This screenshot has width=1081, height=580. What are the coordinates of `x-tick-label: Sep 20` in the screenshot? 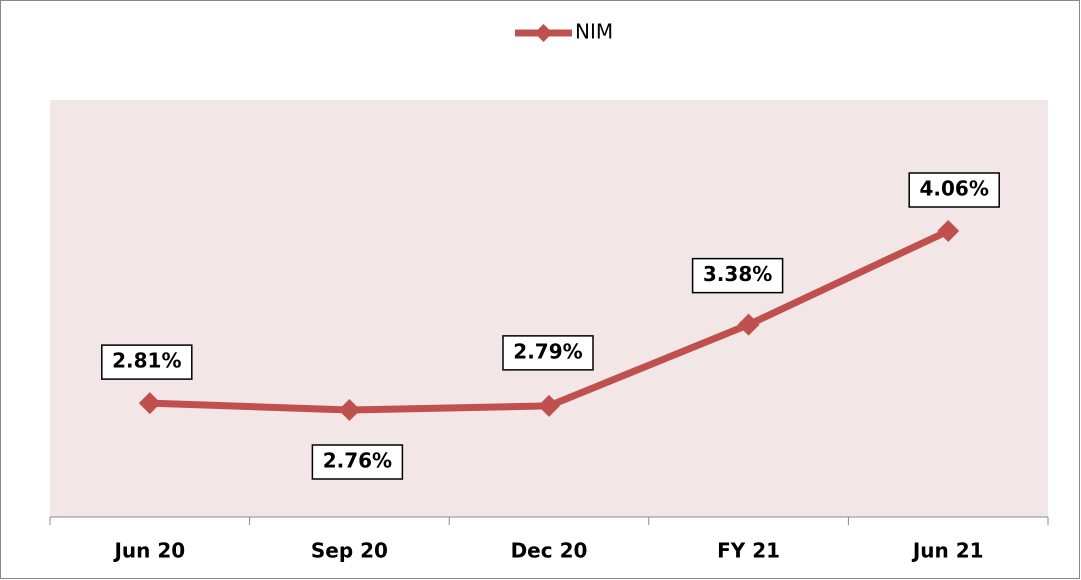 It's located at (349, 551).